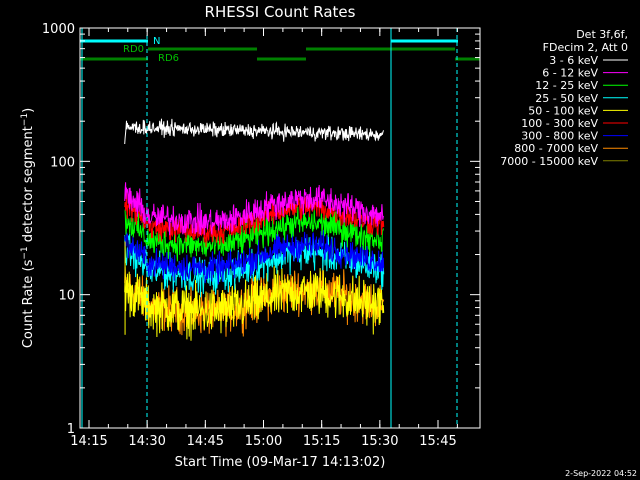  What do you see at coordinates (559, 136) in the screenshot?
I see `legend-label-6: 300 - 800 keV` at bounding box center [559, 136].